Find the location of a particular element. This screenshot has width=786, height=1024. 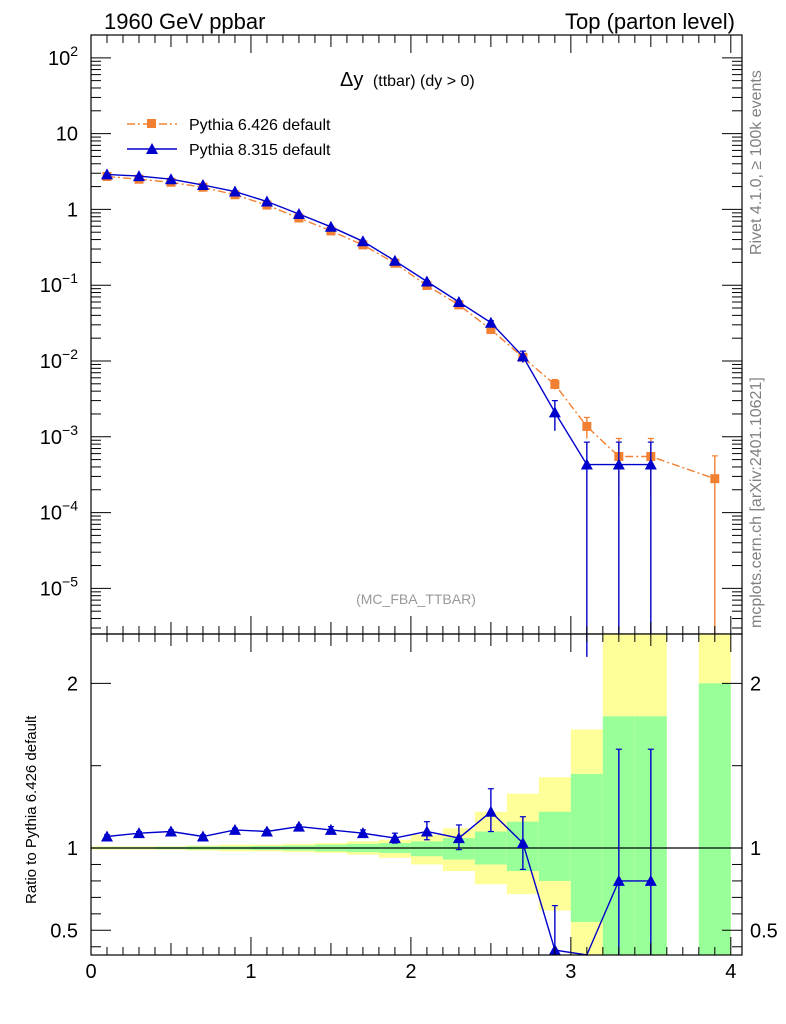

mcplots-label: mcplots.cern.ch [arXiv:2401.10621] is located at coordinates (756, 502).